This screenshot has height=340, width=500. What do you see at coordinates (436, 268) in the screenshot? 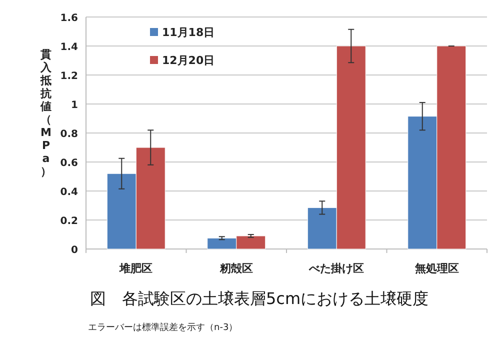
I see `x-tick-label: 無処理区` at bounding box center [436, 268].